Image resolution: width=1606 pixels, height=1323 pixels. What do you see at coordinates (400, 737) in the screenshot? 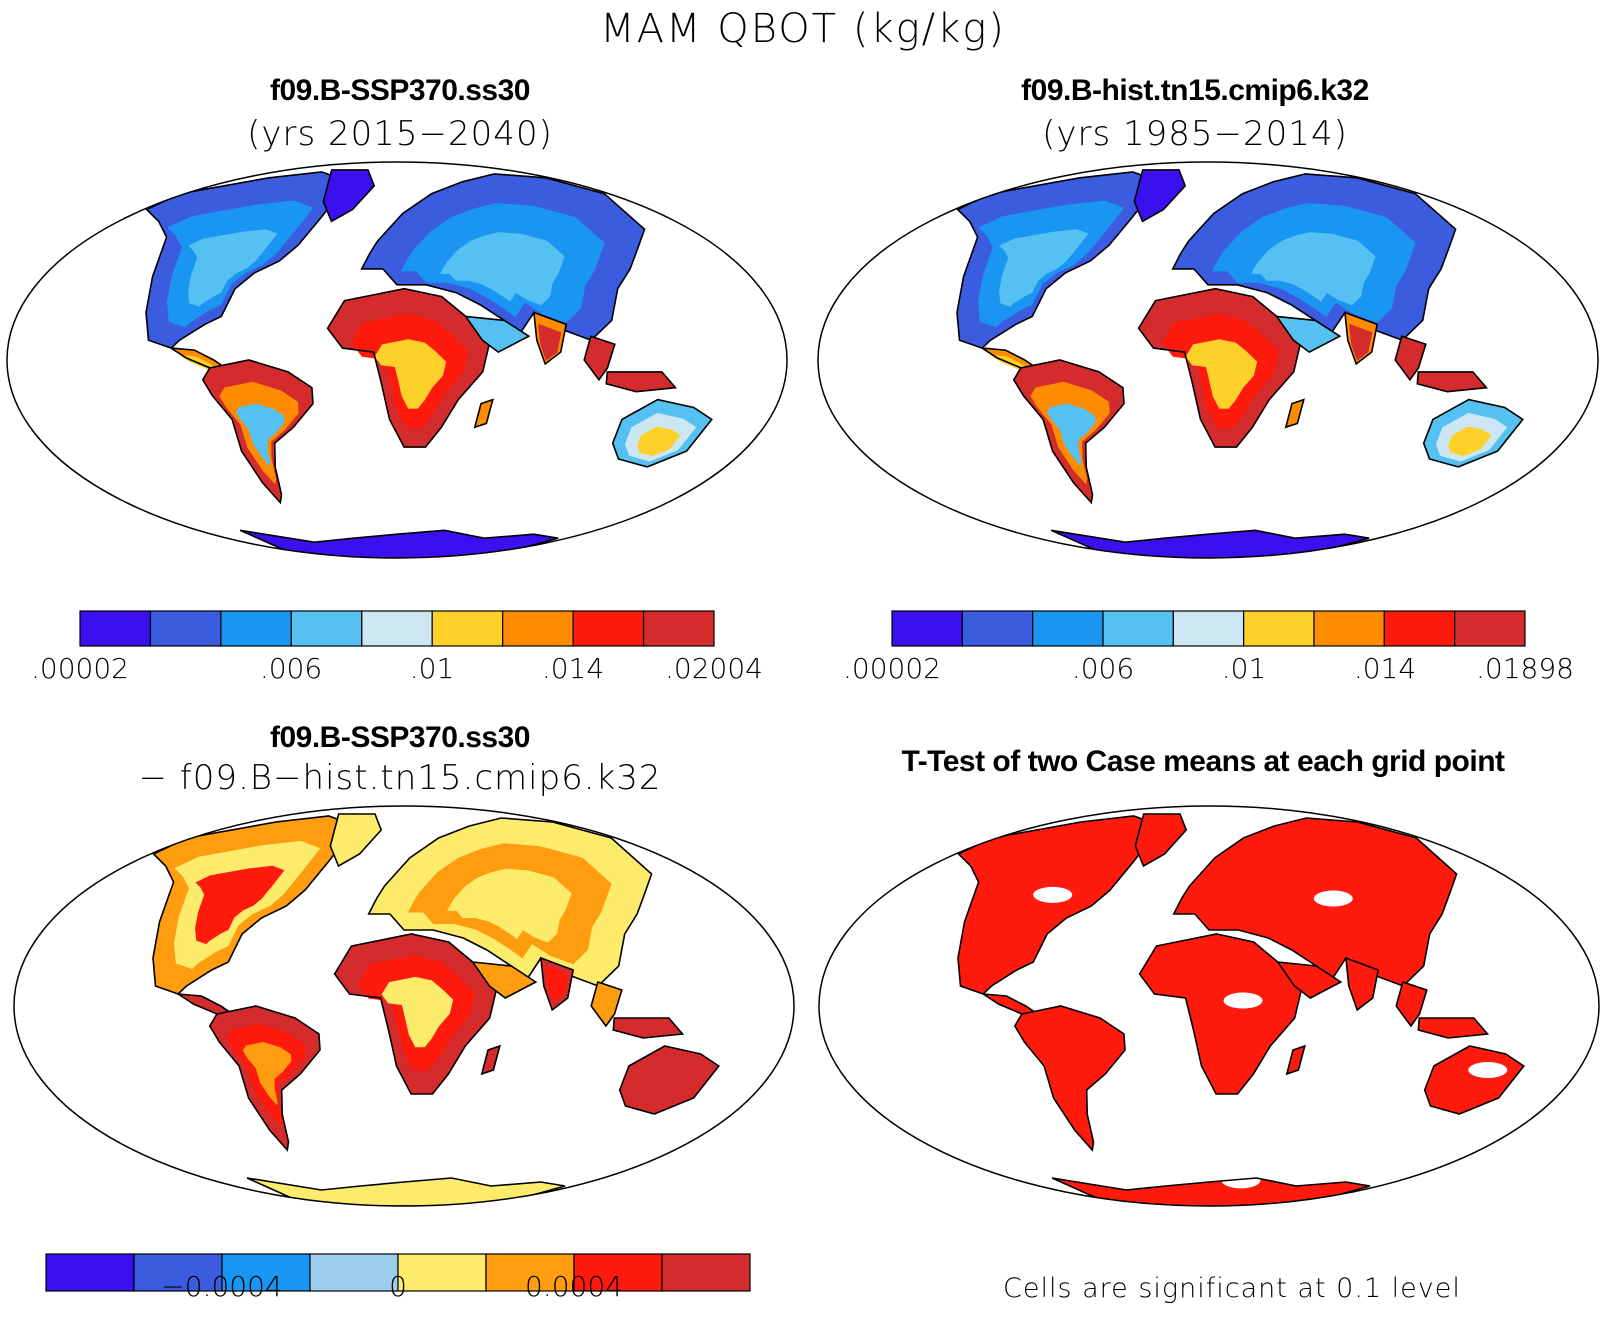
I see `panel3-title: f09.B-SSP370.ss30` at bounding box center [400, 737].